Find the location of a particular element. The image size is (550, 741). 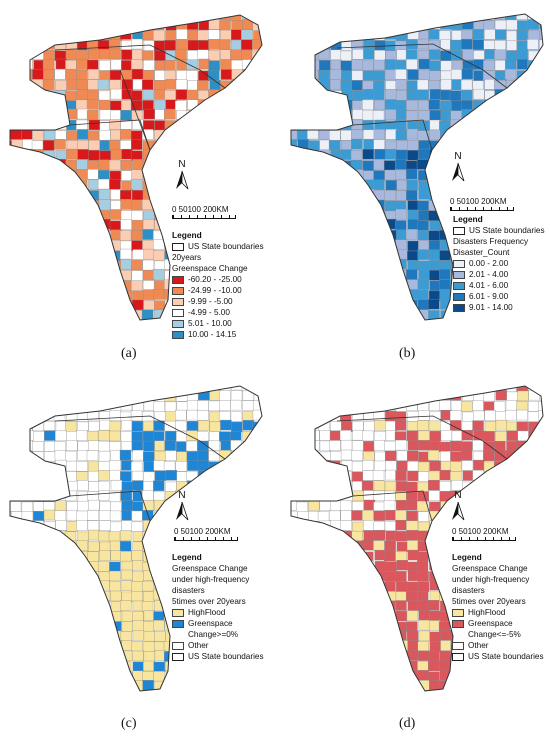

legend-subtitle: disasters is located at coordinates (468, 590).